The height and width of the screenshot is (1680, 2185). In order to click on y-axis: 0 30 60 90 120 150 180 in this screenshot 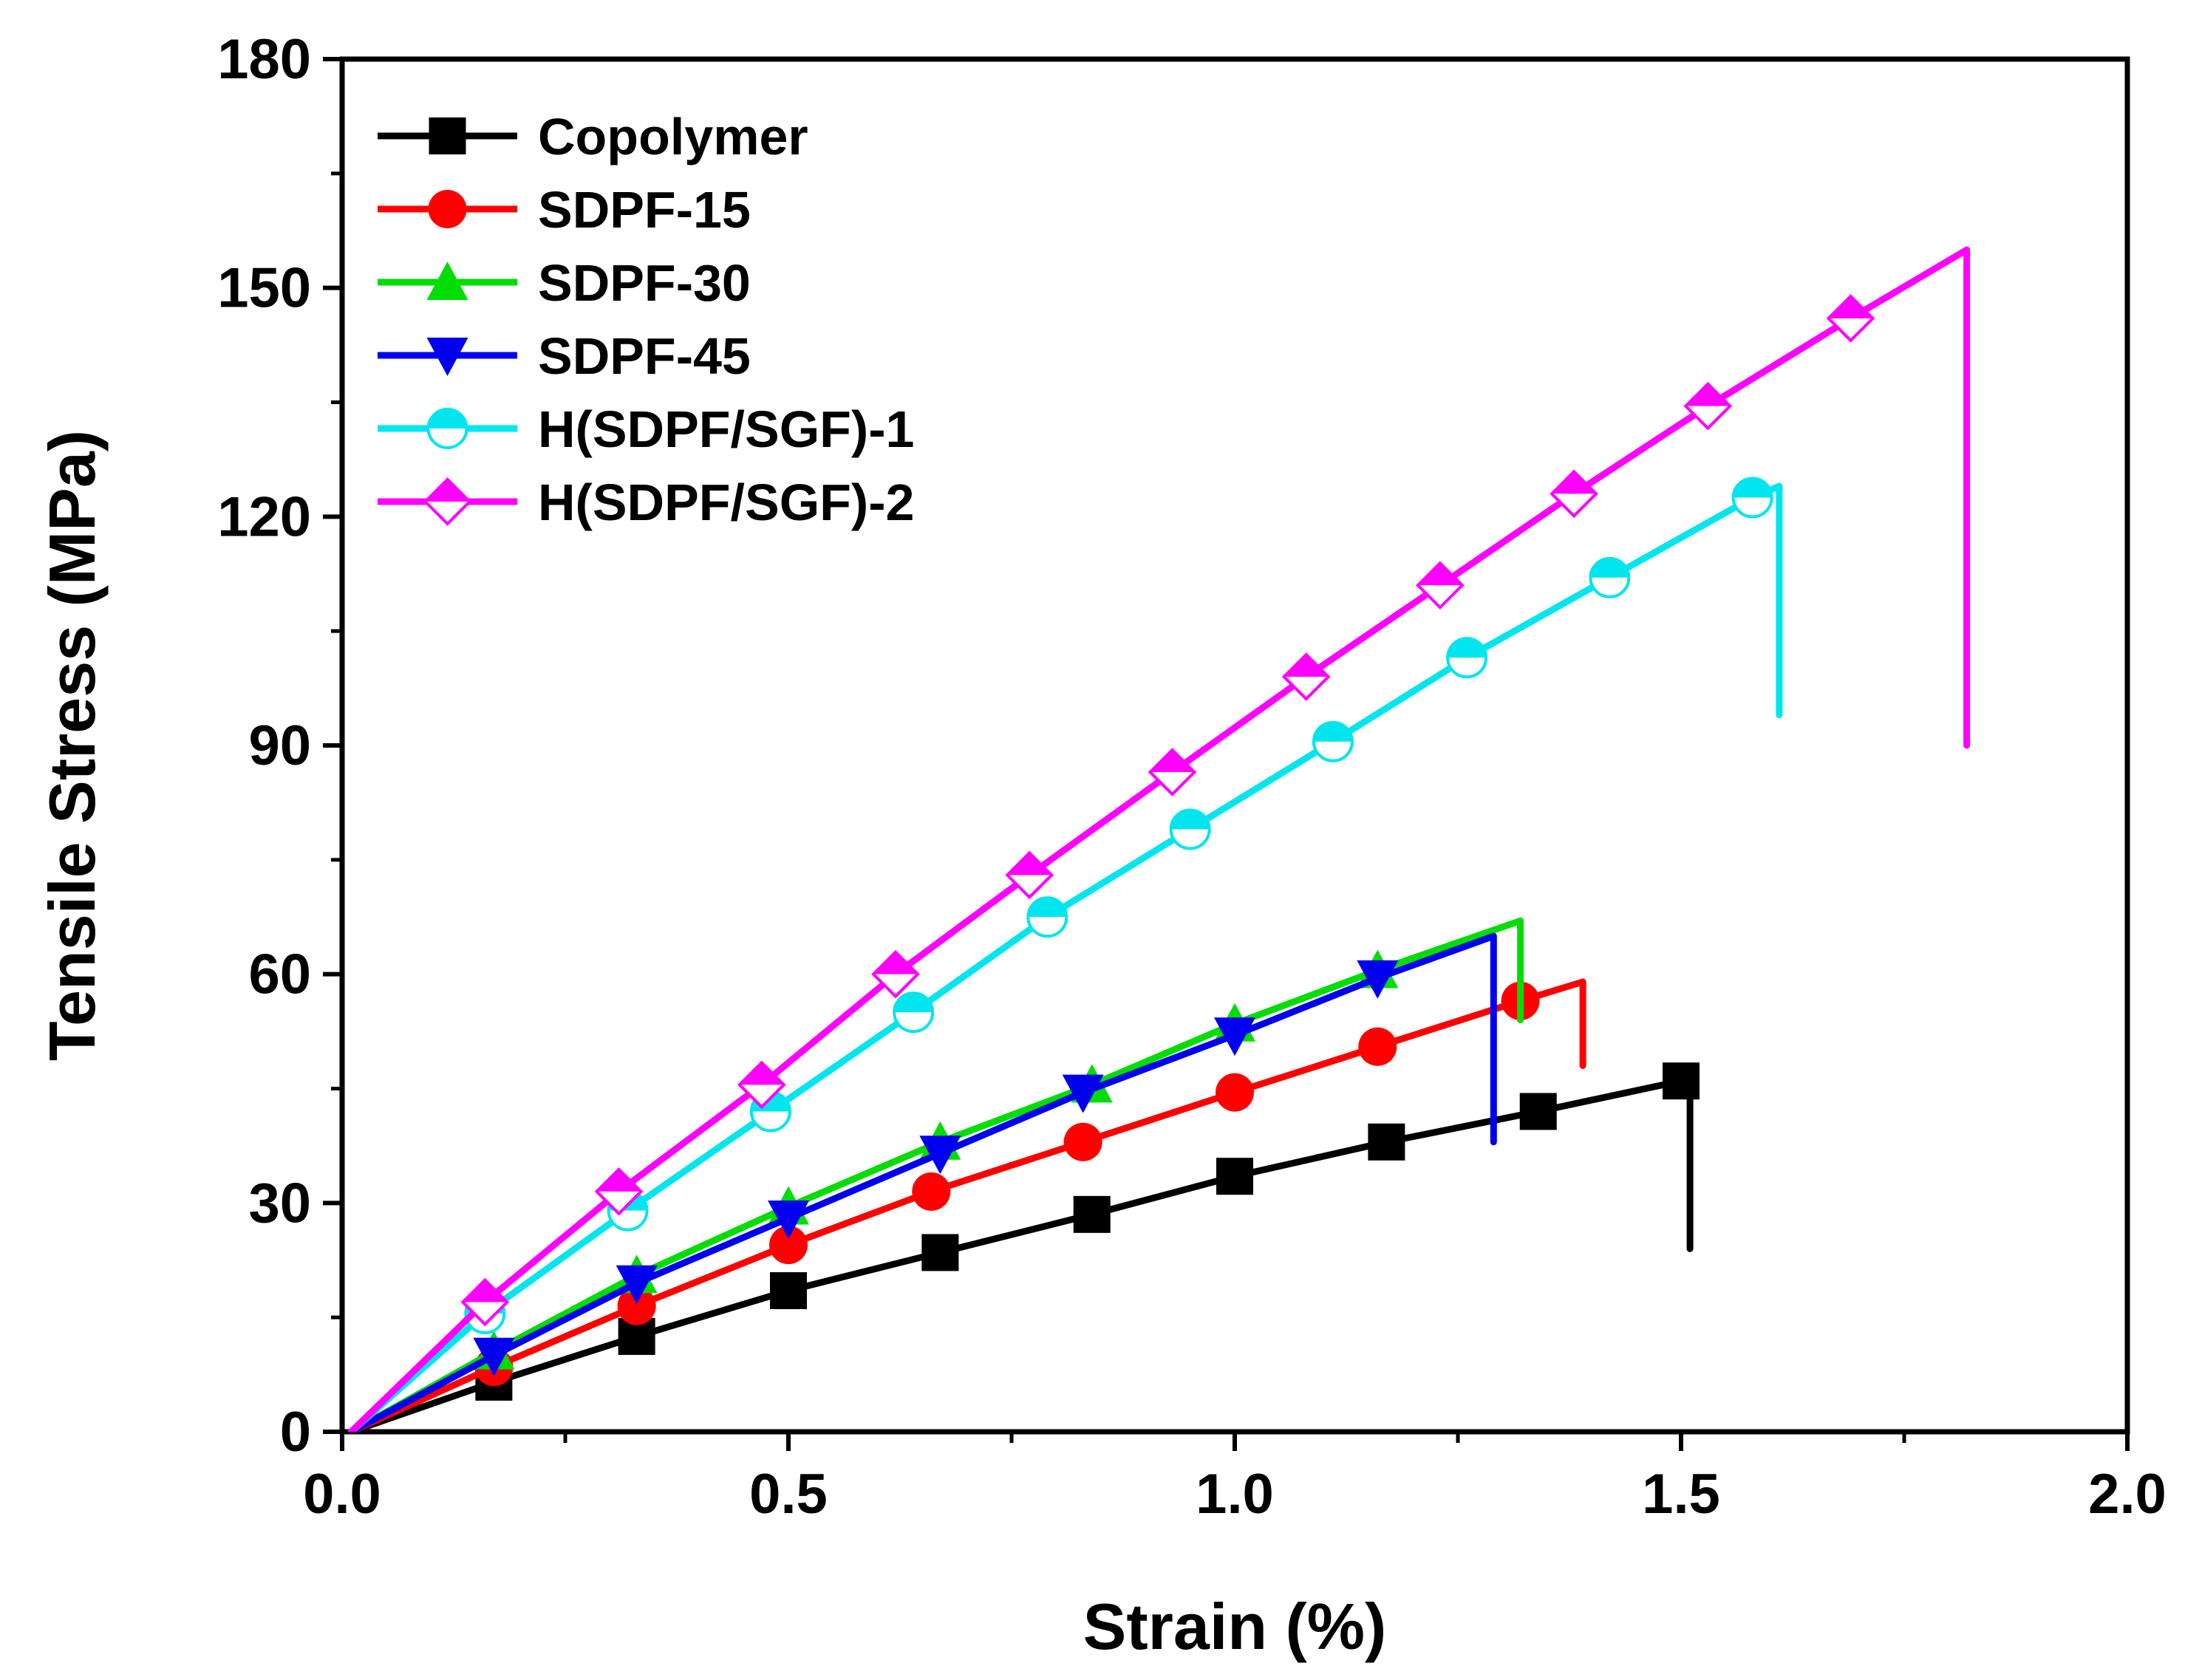, I will do `click(279, 746)`.